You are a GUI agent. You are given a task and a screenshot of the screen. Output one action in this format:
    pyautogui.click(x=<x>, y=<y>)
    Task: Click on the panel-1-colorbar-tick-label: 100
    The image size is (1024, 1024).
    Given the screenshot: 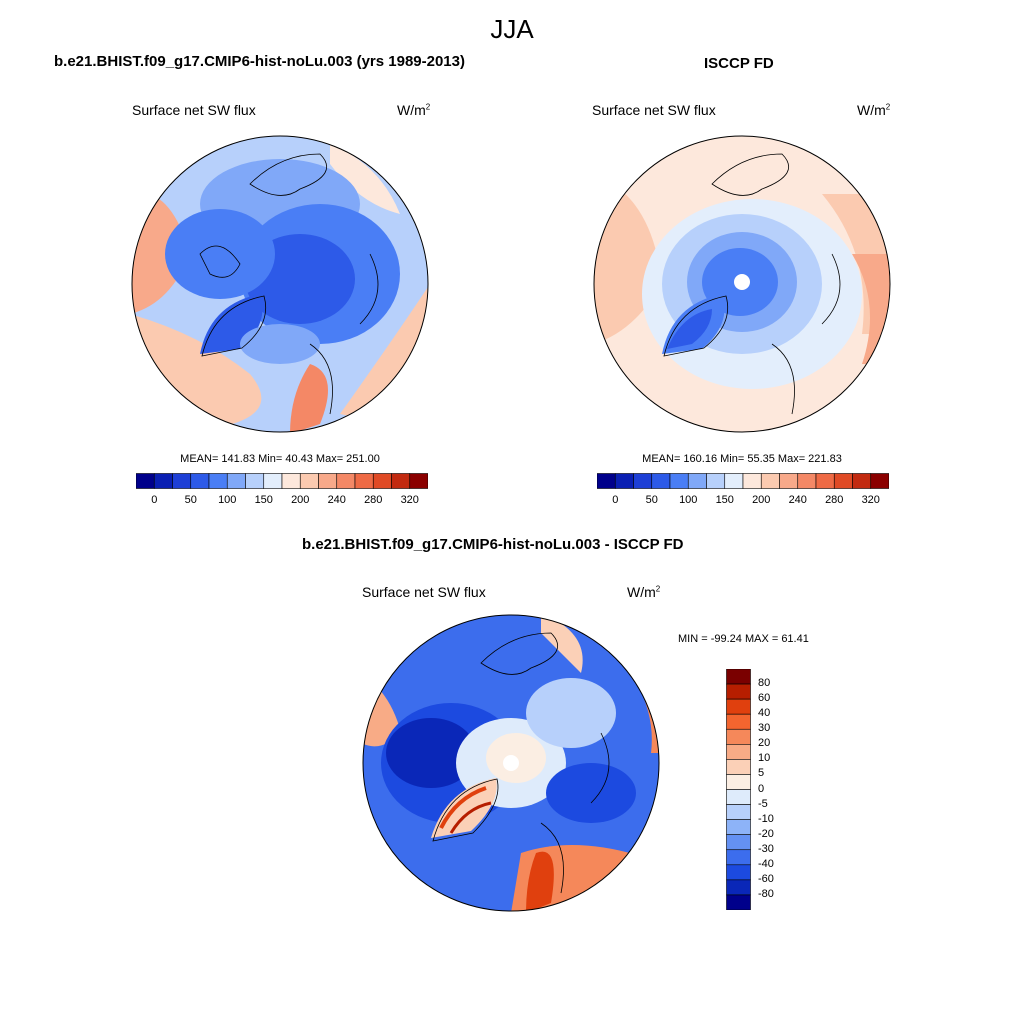 What is the action you would take?
    pyautogui.click(x=227, y=500)
    